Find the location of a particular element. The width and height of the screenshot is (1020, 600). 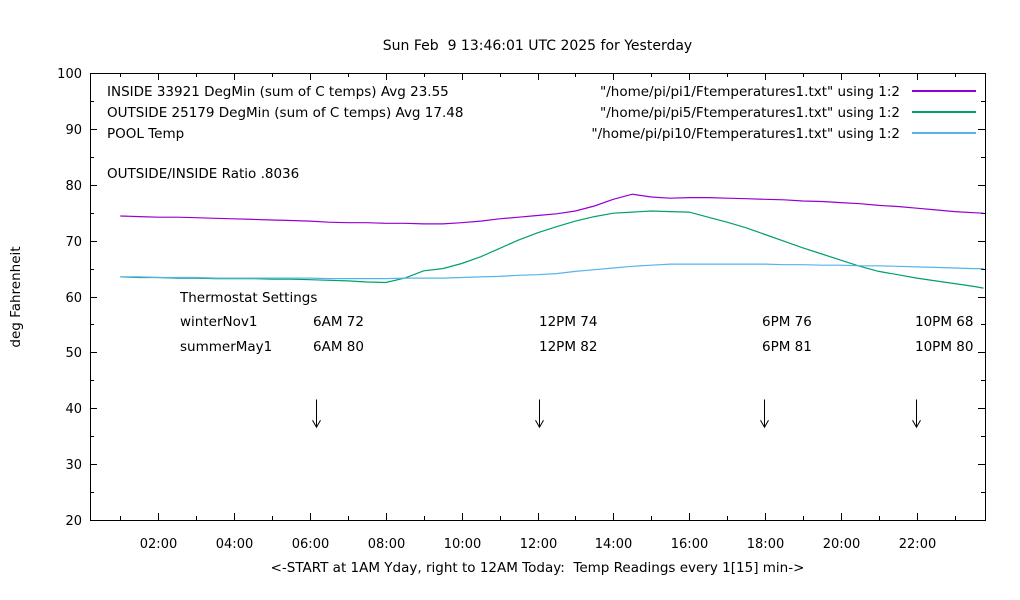

y-tick-label: 100 is located at coordinates (69, 74).